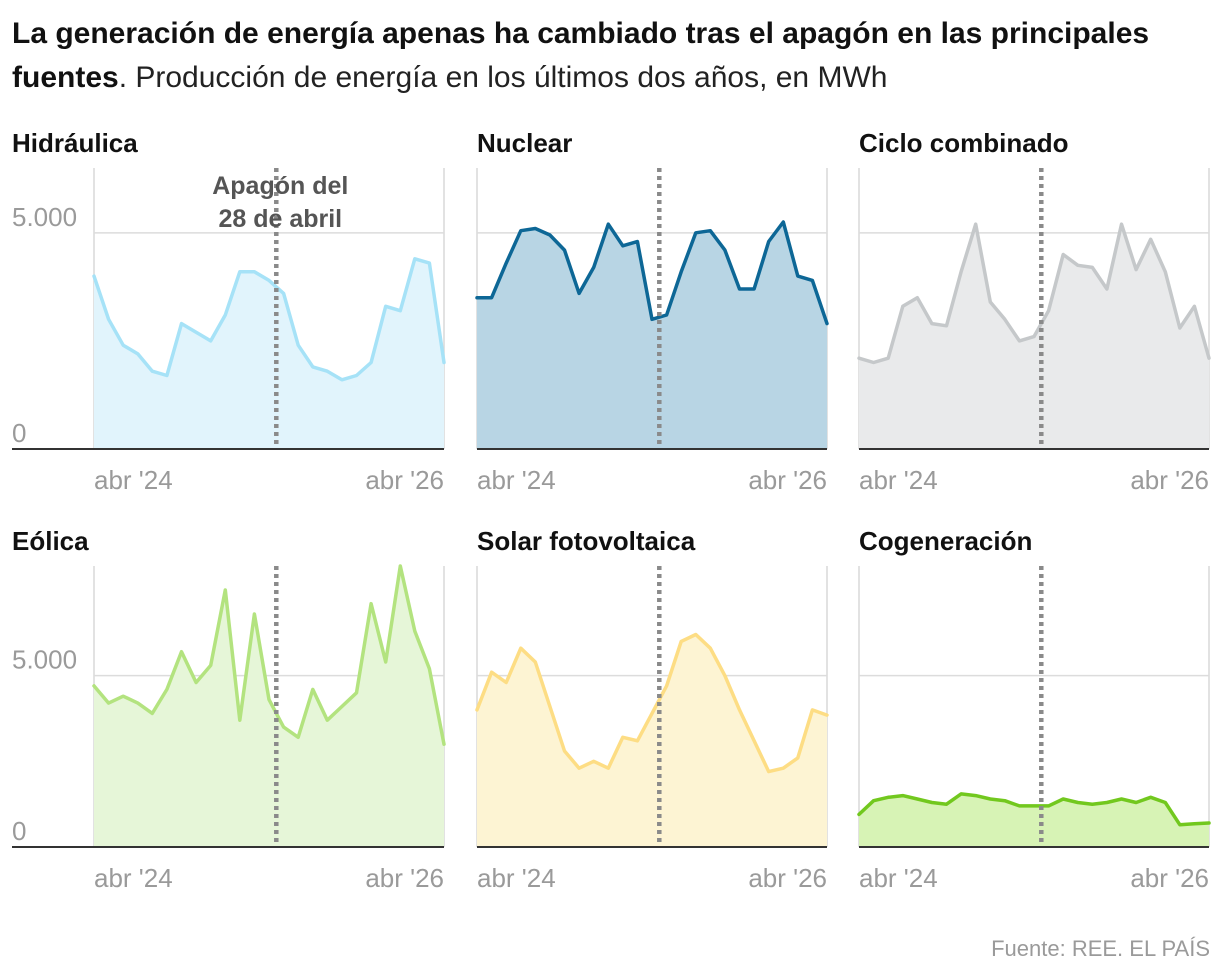 The height and width of the screenshot is (972, 1220). I want to click on panel-ciclo-combinado: Ciclo combinado abr '24 abr '26, so click(1038, 328).